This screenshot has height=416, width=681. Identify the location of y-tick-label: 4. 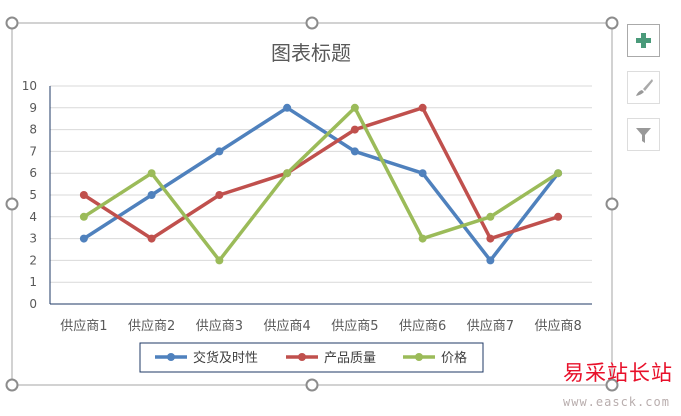
(33, 217).